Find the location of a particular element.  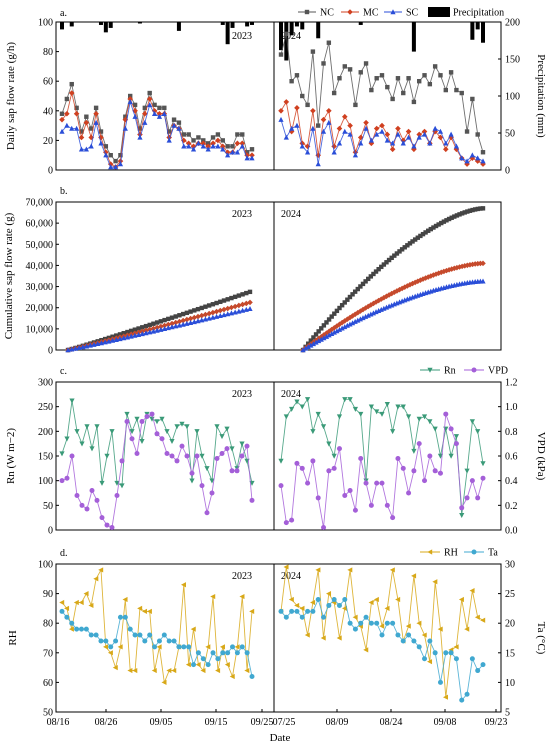

a-MC-2023-point is located at coordinates (237, 143).